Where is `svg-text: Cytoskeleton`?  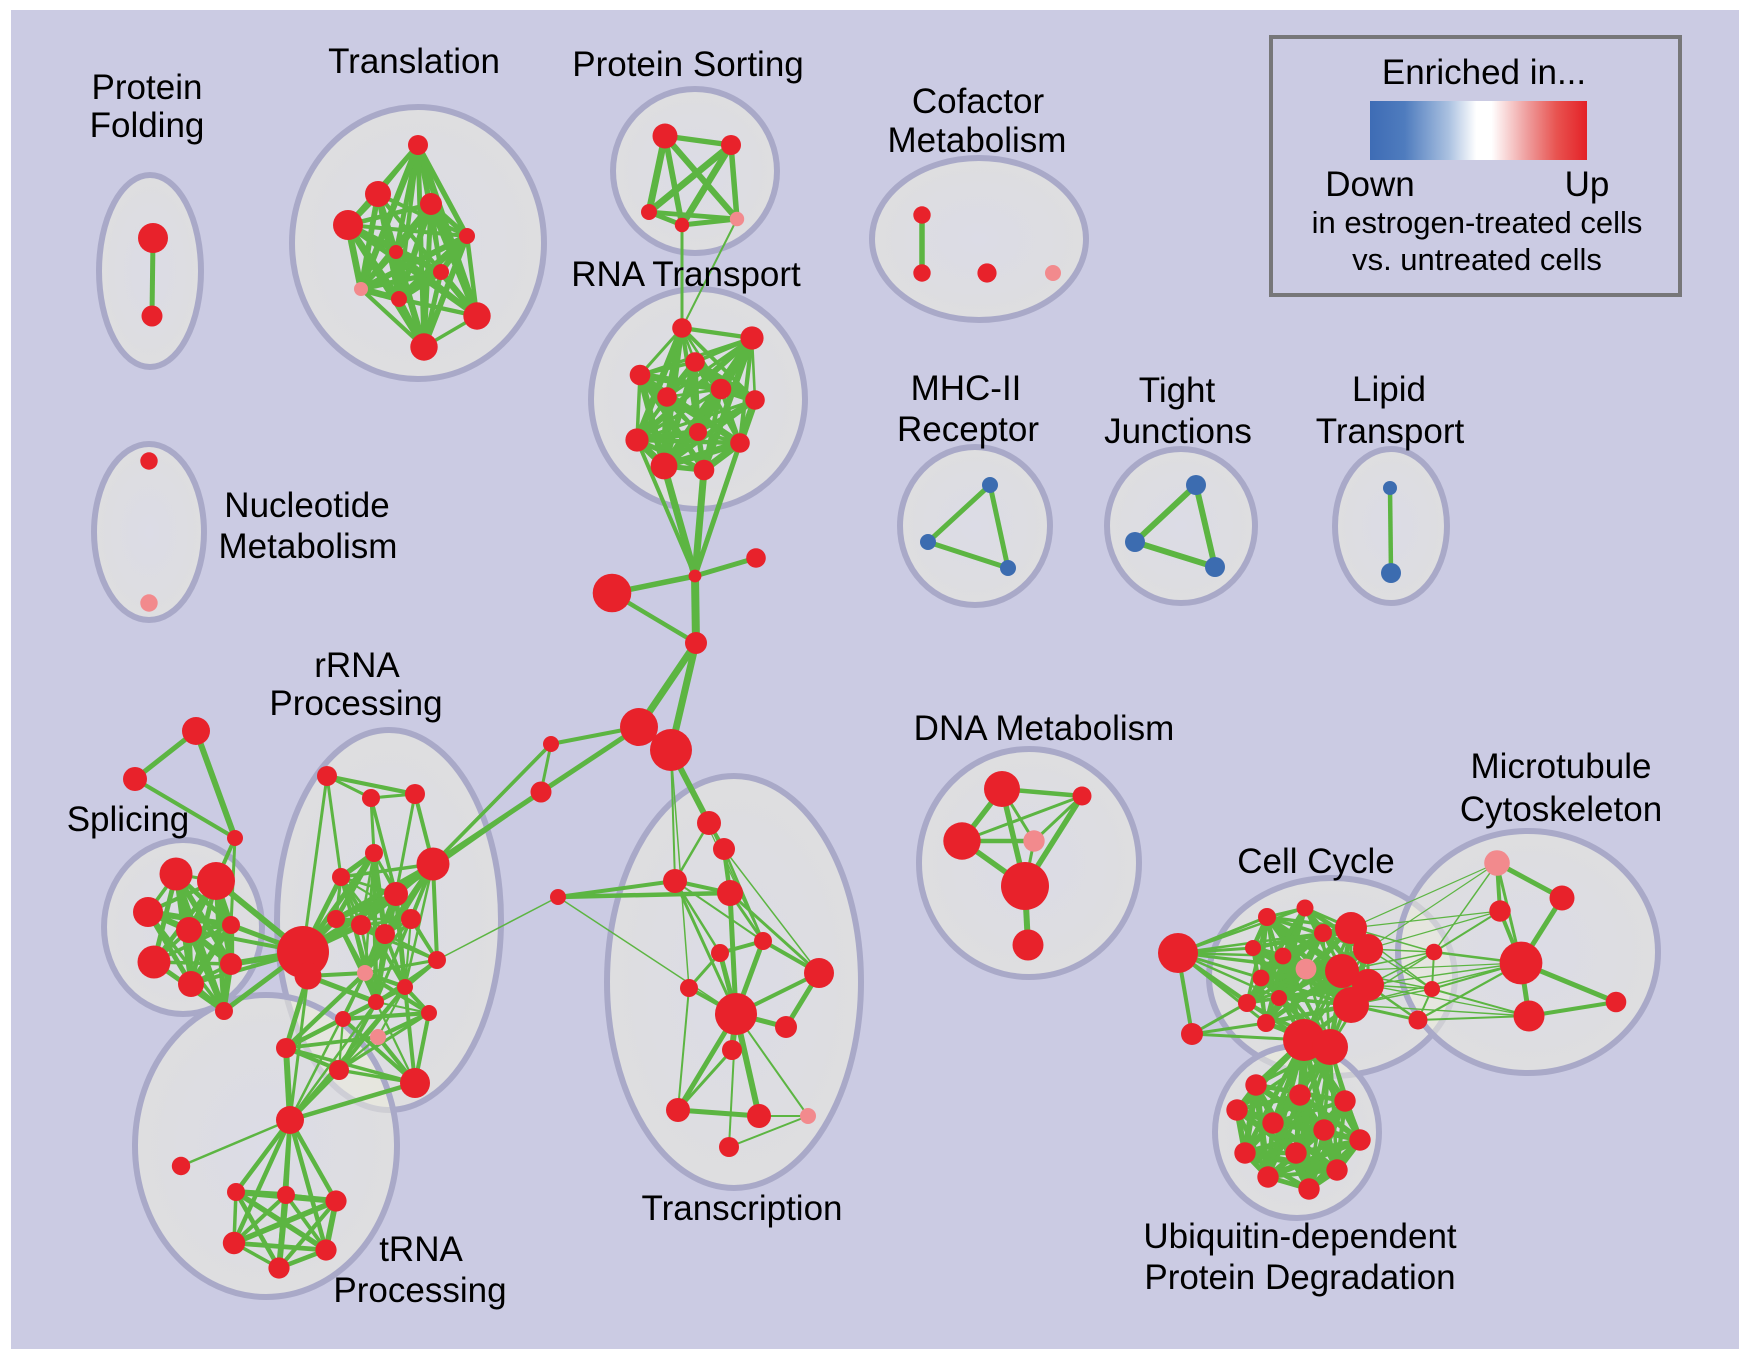
svg-text: Cytoskeleton is located at coordinates (1561, 809).